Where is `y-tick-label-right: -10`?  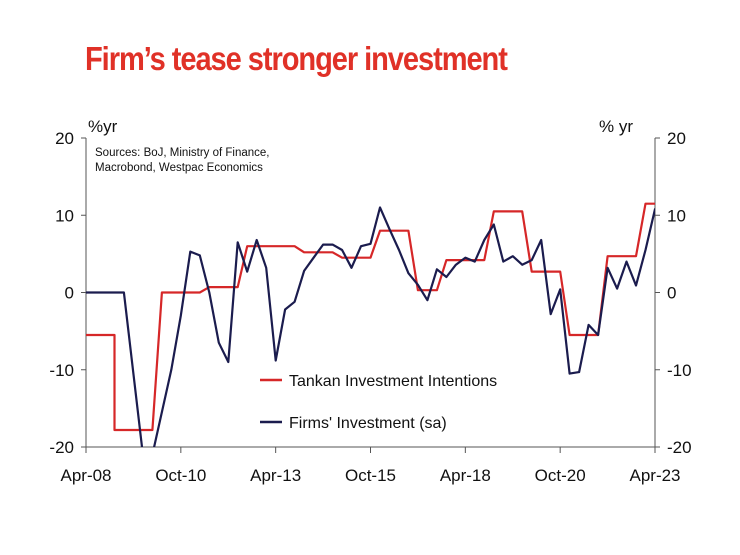
y-tick-label-right: -10 is located at coordinates (679, 370).